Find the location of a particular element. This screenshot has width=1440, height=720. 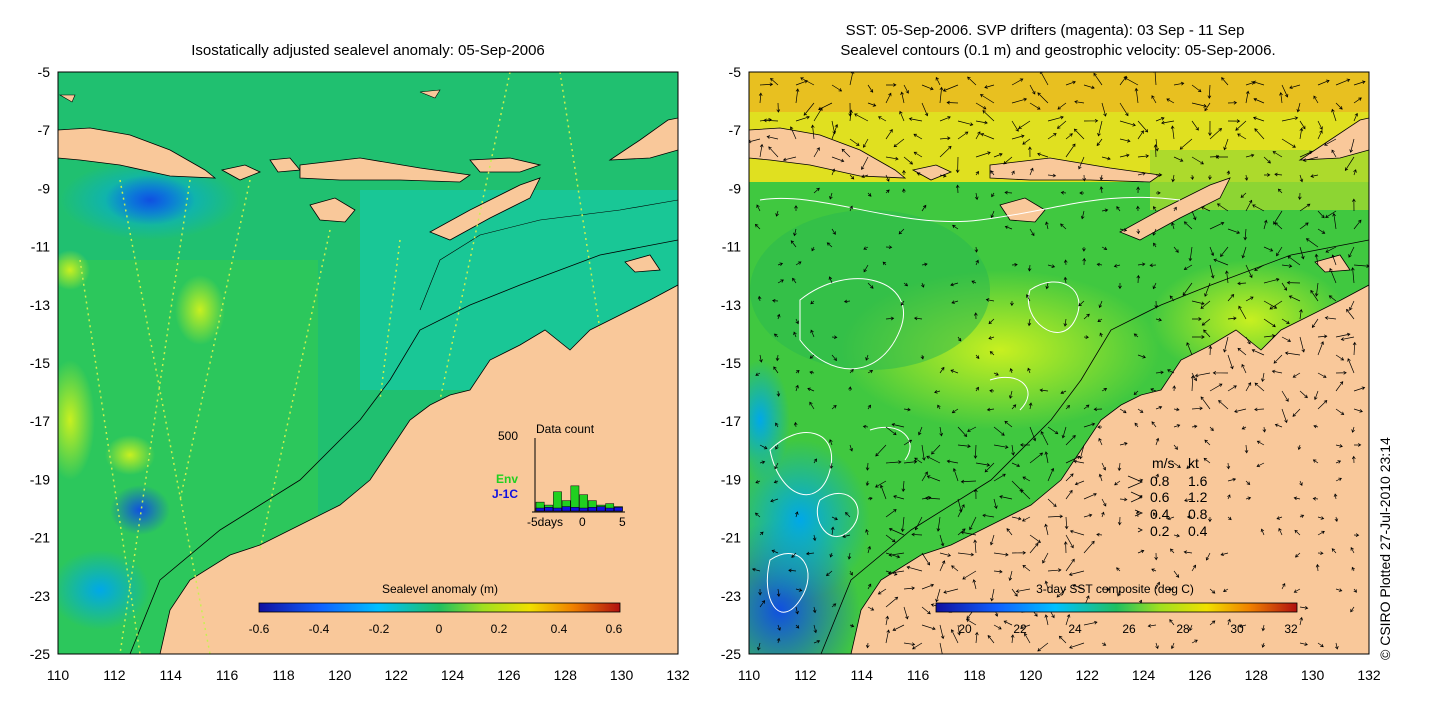

right-x-tick: 116 is located at coordinates (918, 675).